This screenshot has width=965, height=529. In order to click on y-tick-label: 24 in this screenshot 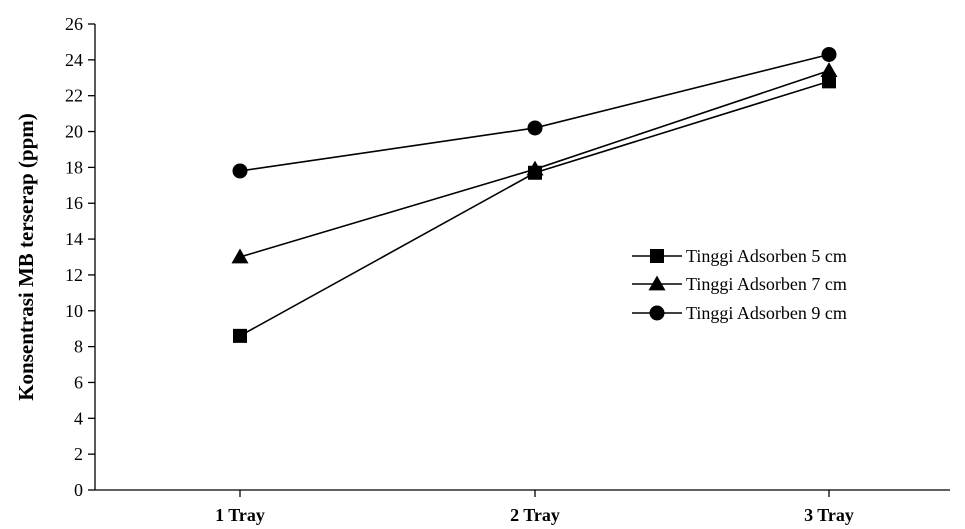, I will do `click(74, 60)`.